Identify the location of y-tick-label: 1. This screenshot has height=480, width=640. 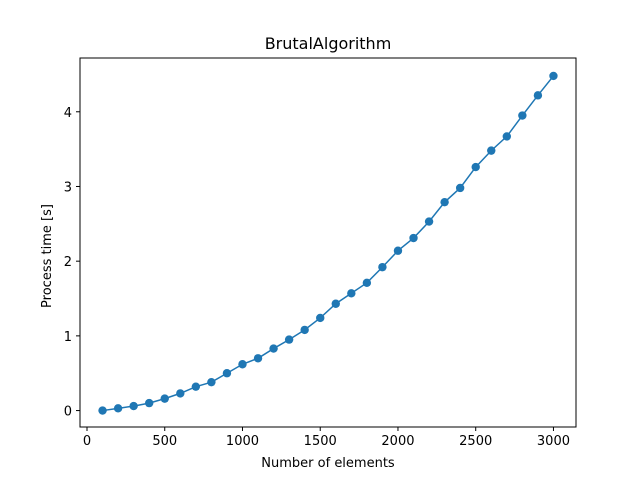
(68, 337).